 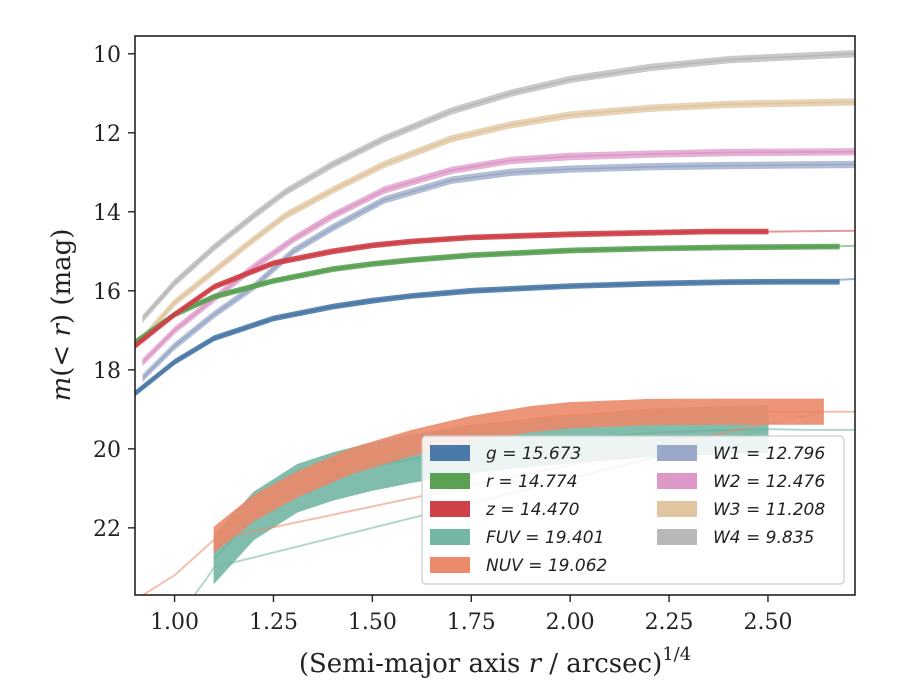 I want to click on legend-item: g = 15.673, so click(x=505, y=454).